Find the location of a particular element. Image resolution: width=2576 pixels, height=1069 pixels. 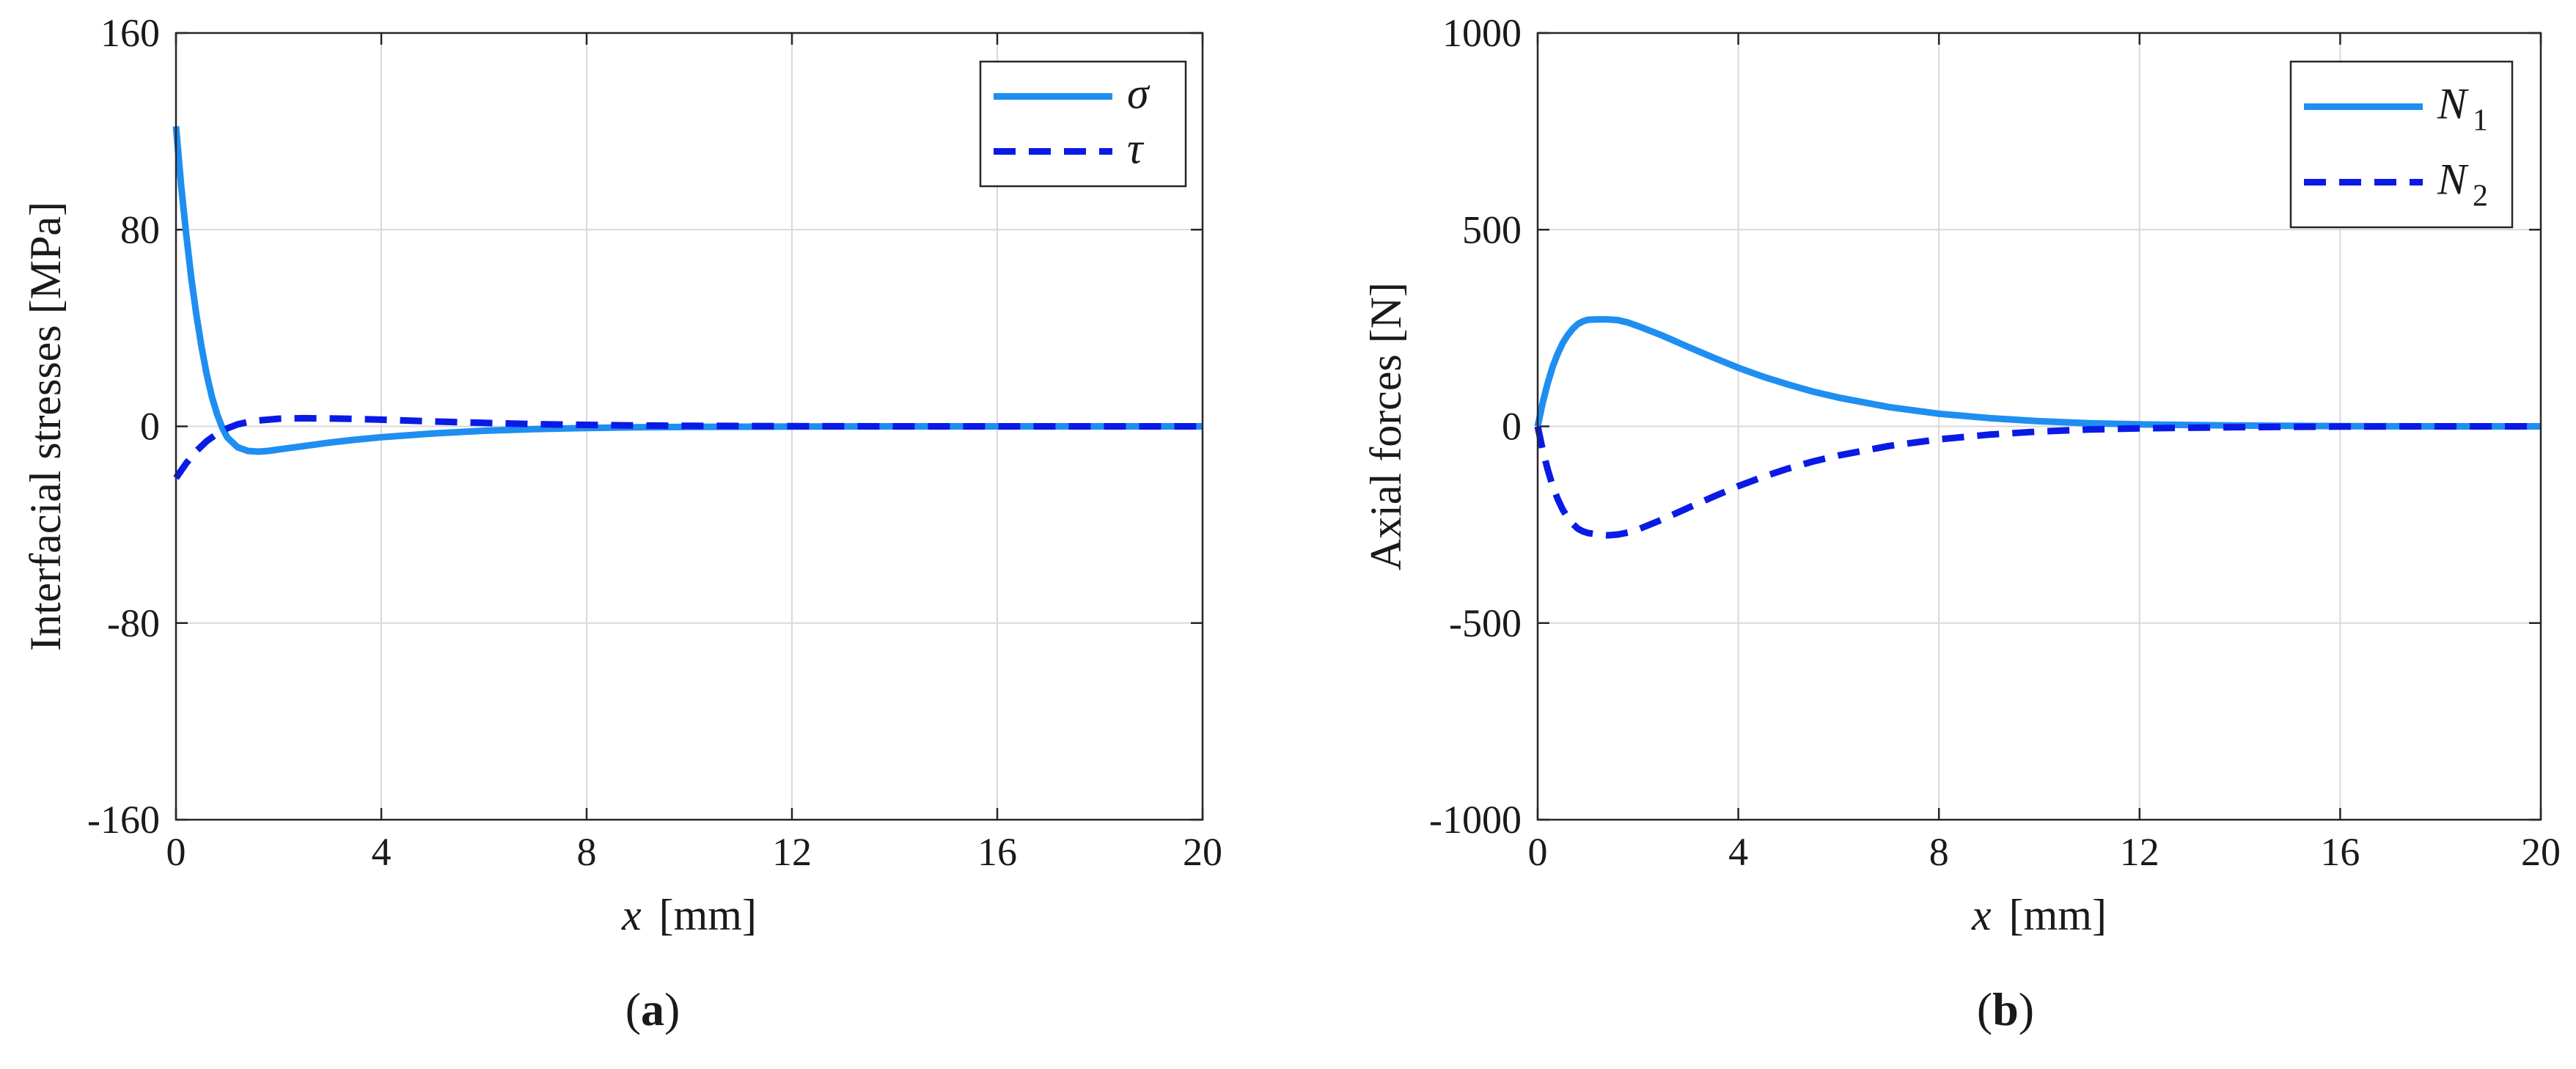

y-tick-label: -160 is located at coordinates (123, 820).